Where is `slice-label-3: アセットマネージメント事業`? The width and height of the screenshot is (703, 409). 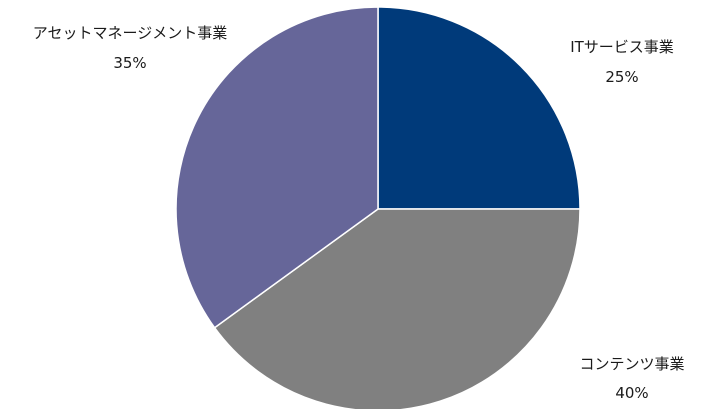
slice-label-3: アセットマネージメント事業 is located at coordinates (130, 33).